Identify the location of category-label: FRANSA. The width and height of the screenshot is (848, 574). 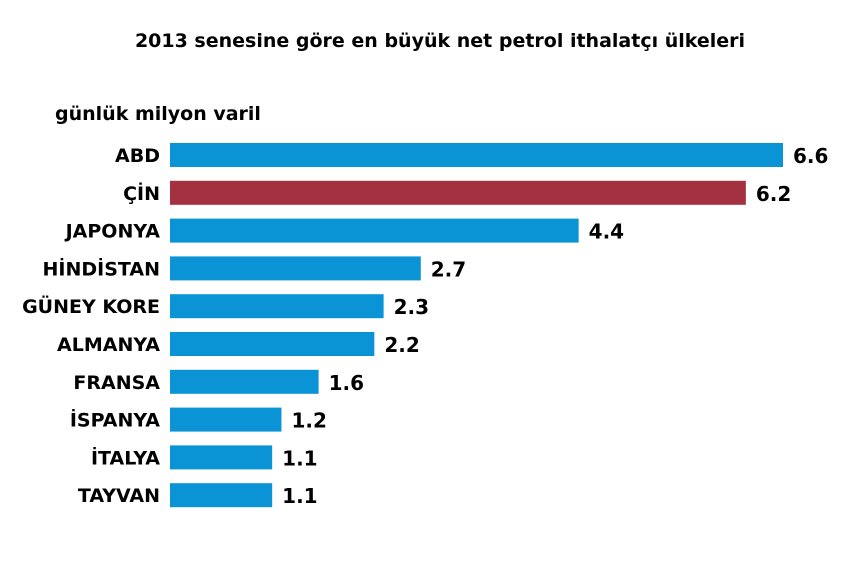
(116, 383).